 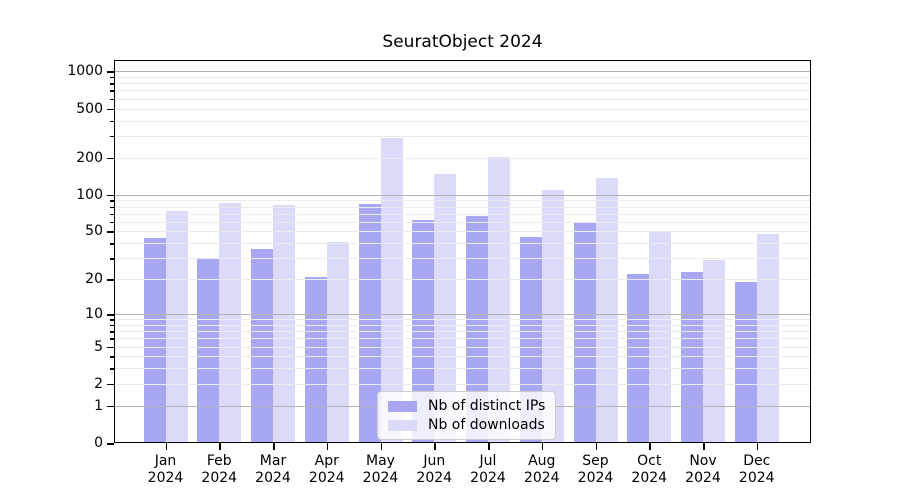 I want to click on bar-distinct-ips-nov, so click(x=692, y=357).